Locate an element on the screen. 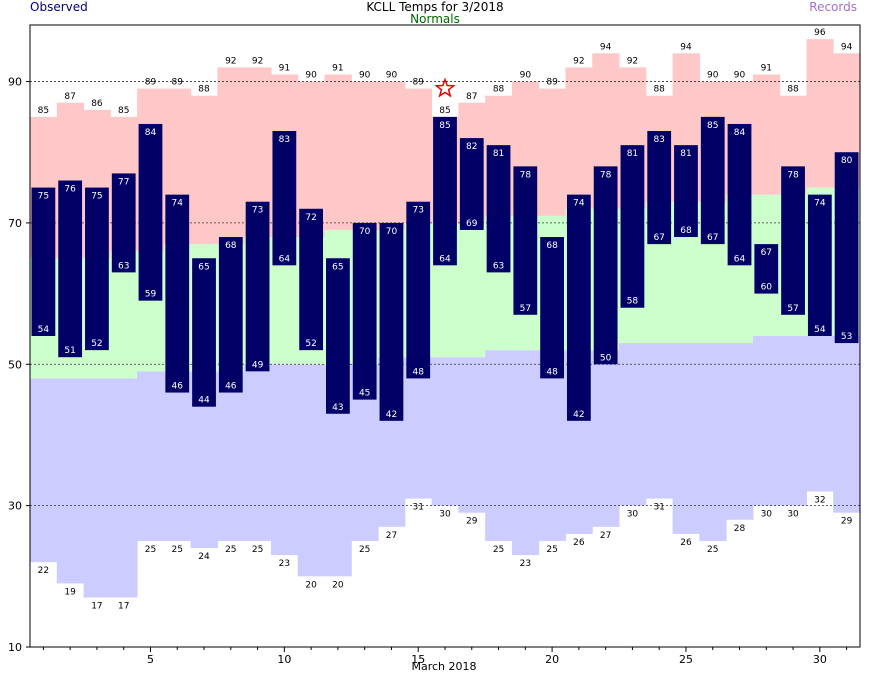  record-low-label: 31 is located at coordinates (417, 508).